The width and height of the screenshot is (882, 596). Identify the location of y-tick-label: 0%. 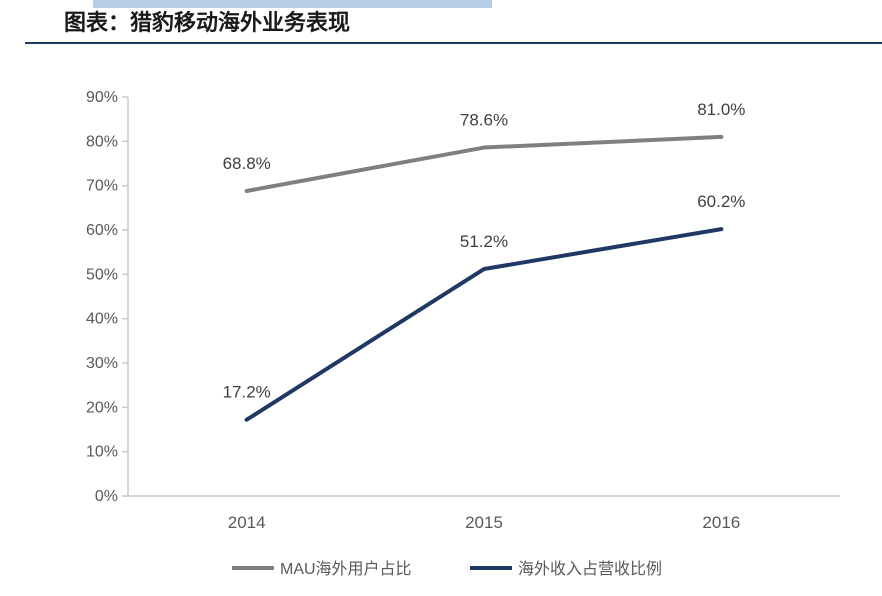
(106, 496).